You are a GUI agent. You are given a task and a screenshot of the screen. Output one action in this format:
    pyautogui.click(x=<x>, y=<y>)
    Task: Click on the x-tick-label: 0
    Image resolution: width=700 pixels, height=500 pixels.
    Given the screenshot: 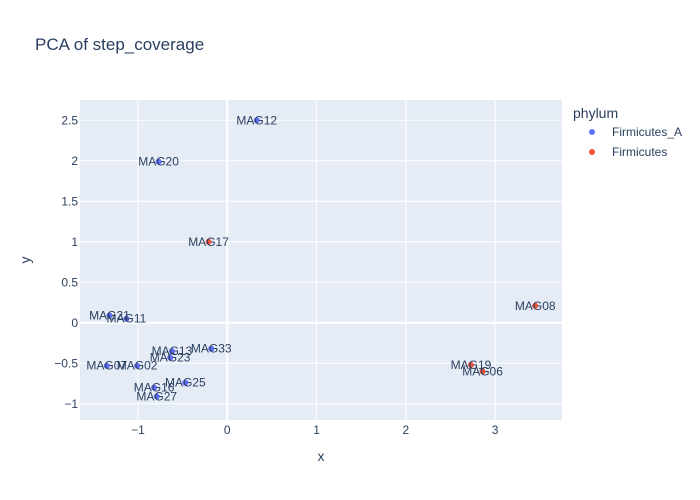 What is the action you would take?
    pyautogui.click(x=227, y=430)
    